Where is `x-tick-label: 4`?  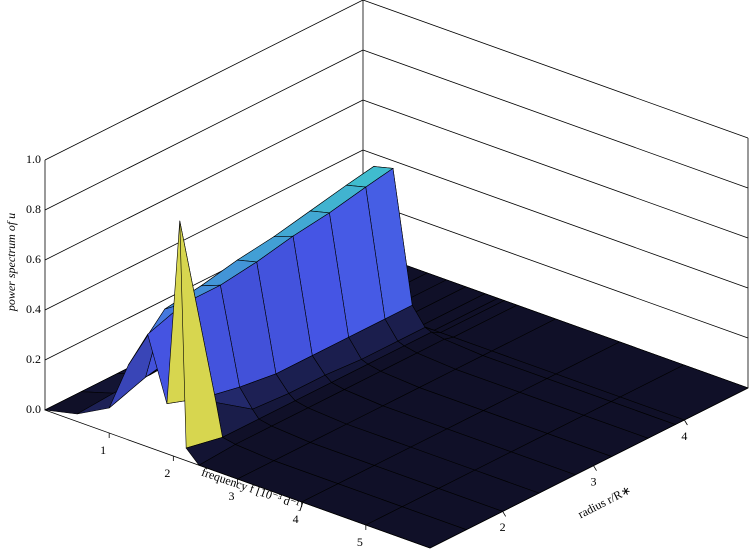 x-tick-label: 4 is located at coordinates (296, 519).